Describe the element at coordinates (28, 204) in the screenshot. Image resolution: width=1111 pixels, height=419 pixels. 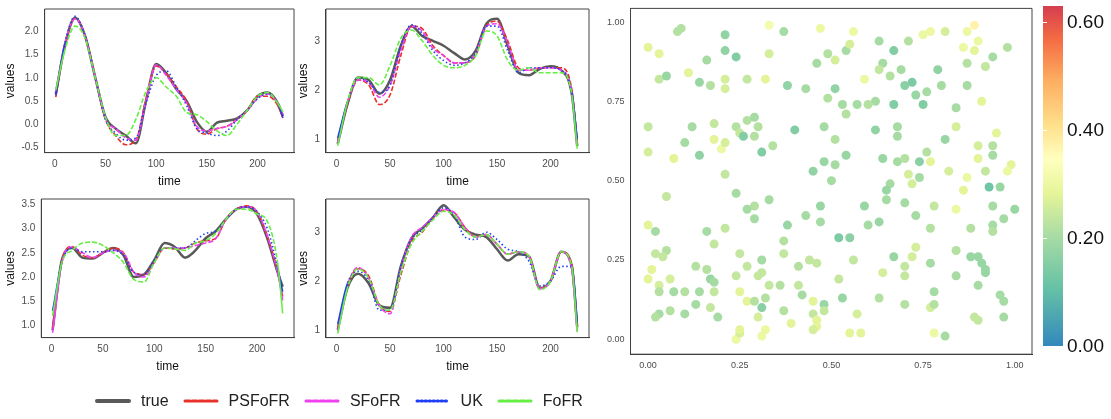
I see `y-tick-label: 3.5` at that location.